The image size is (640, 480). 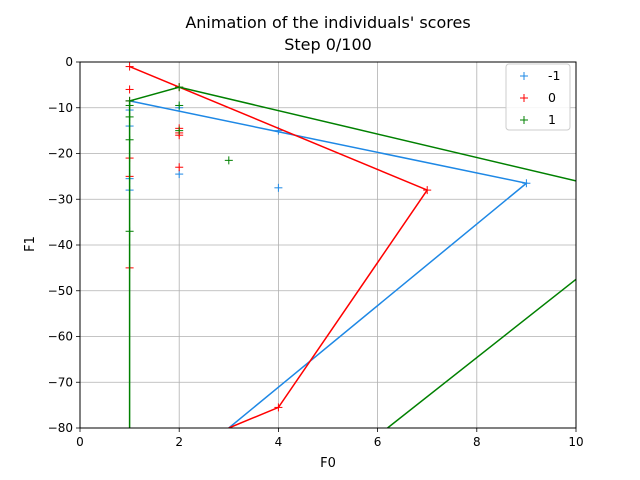 What do you see at coordinates (327, 22) in the screenshot?
I see `chart-title: Animation of the individuals' scores` at bounding box center [327, 22].